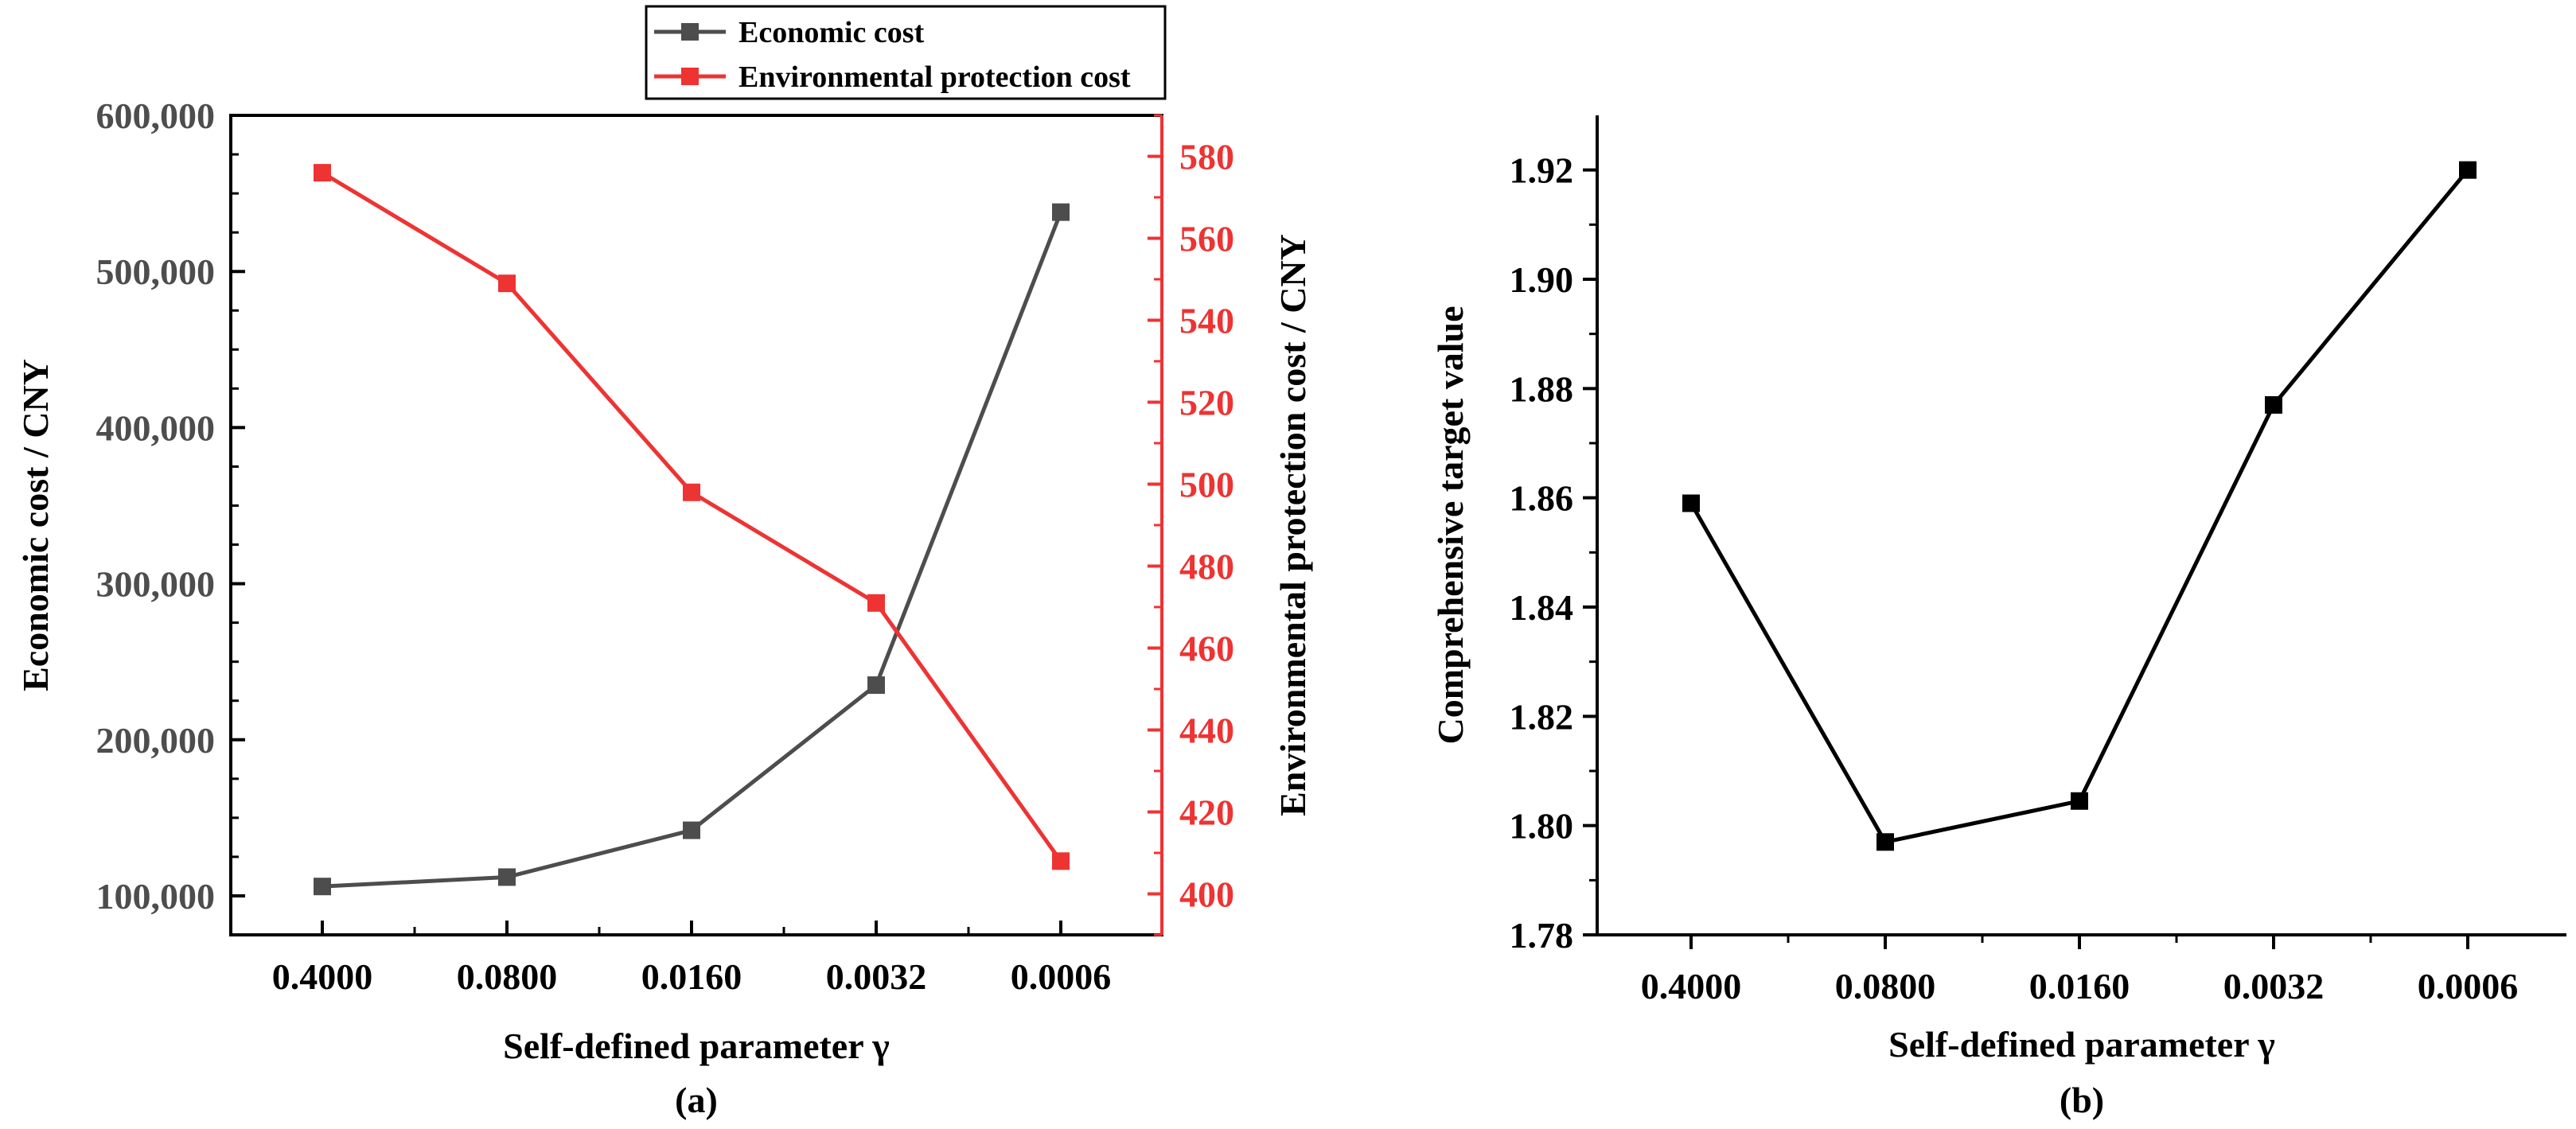  Describe the element at coordinates (1542, 826) in the screenshot. I see `y-tick-label-b: 1.80` at that location.